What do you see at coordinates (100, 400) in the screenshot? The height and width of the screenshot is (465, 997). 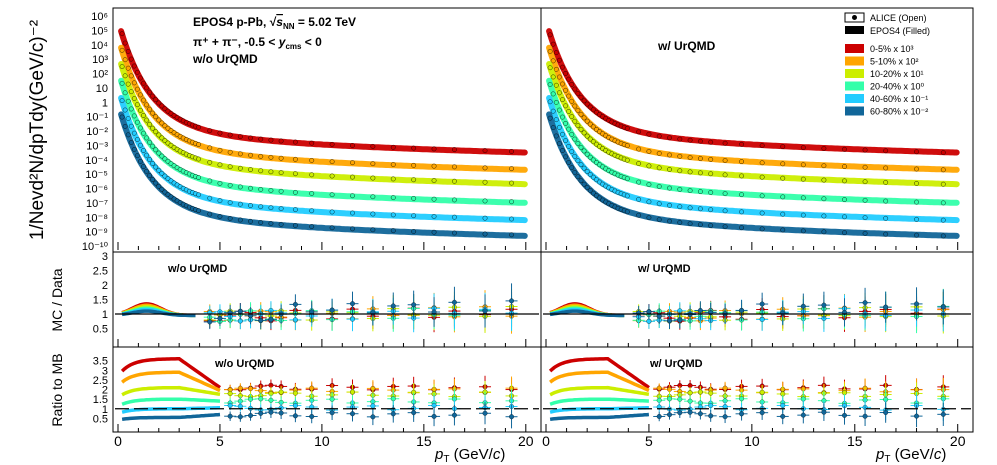 I see `ytick-bot-label: 1.5` at bounding box center [100, 400].